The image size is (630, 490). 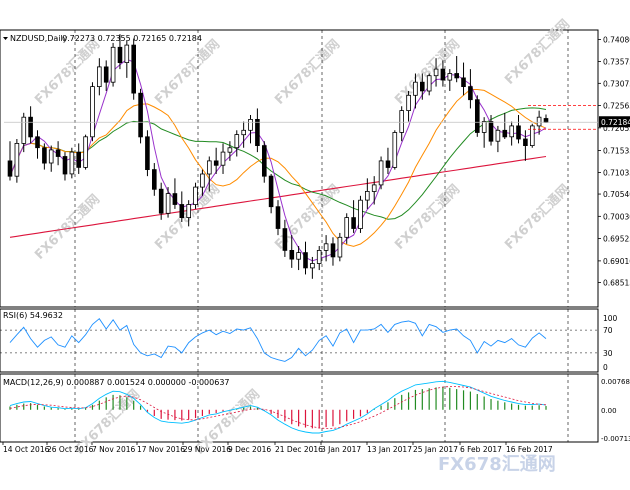 What do you see at coordinates (615, 382) in the screenshot?
I see `macd-tick-label: 0.007688` at bounding box center [615, 382].